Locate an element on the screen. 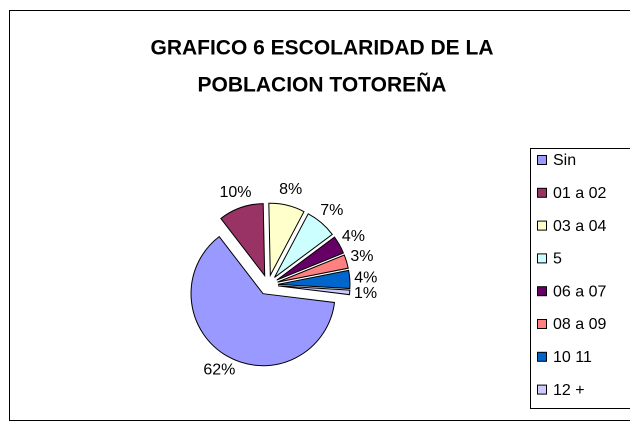 Image resolution: width=630 pixels, height=429 pixels. legend-label: 5 is located at coordinates (557, 259).